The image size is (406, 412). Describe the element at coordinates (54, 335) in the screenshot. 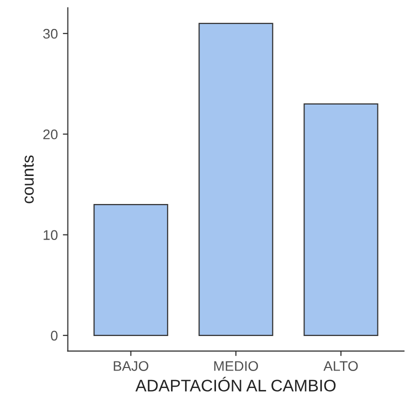

I see `y-tick-label: 0` at that location.